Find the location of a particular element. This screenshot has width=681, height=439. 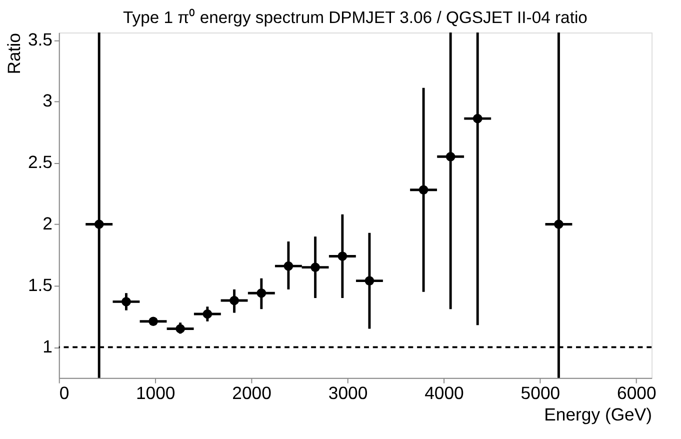

y-tick-label: 2.5 is located at coordinates (40, 162).